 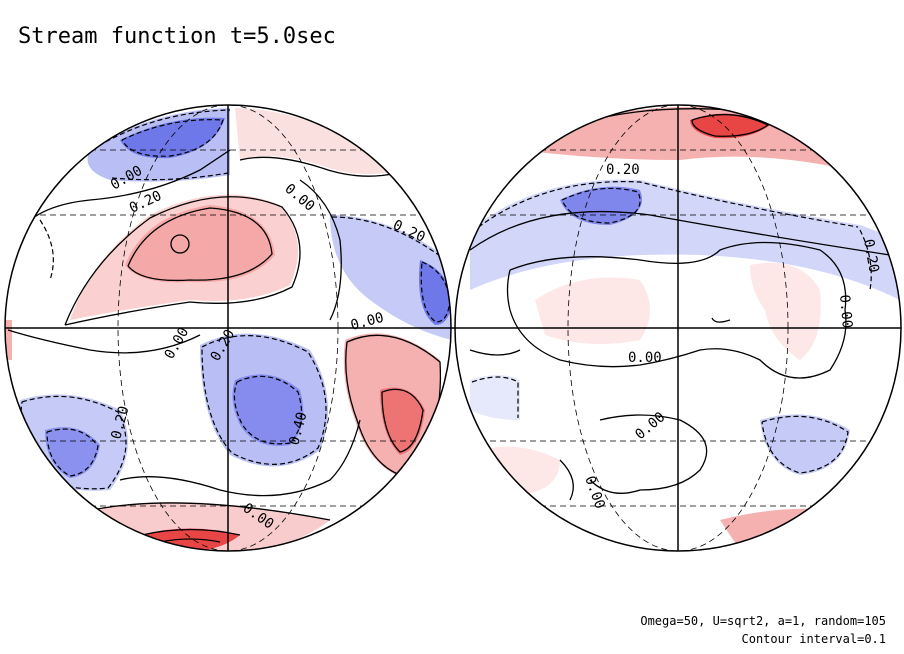 What do you see at coordinates (390, 277) in the screenshot?
I see `left-region-right-blue` at bounding box center [390, 277].